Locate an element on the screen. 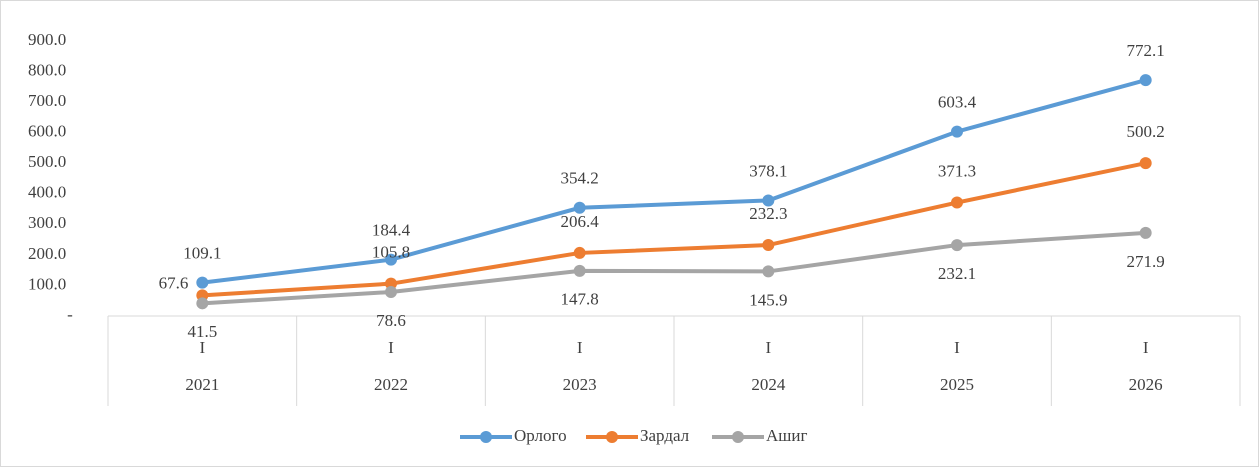  y-tick-label: 900.0 is located at coordinates (47, 39).